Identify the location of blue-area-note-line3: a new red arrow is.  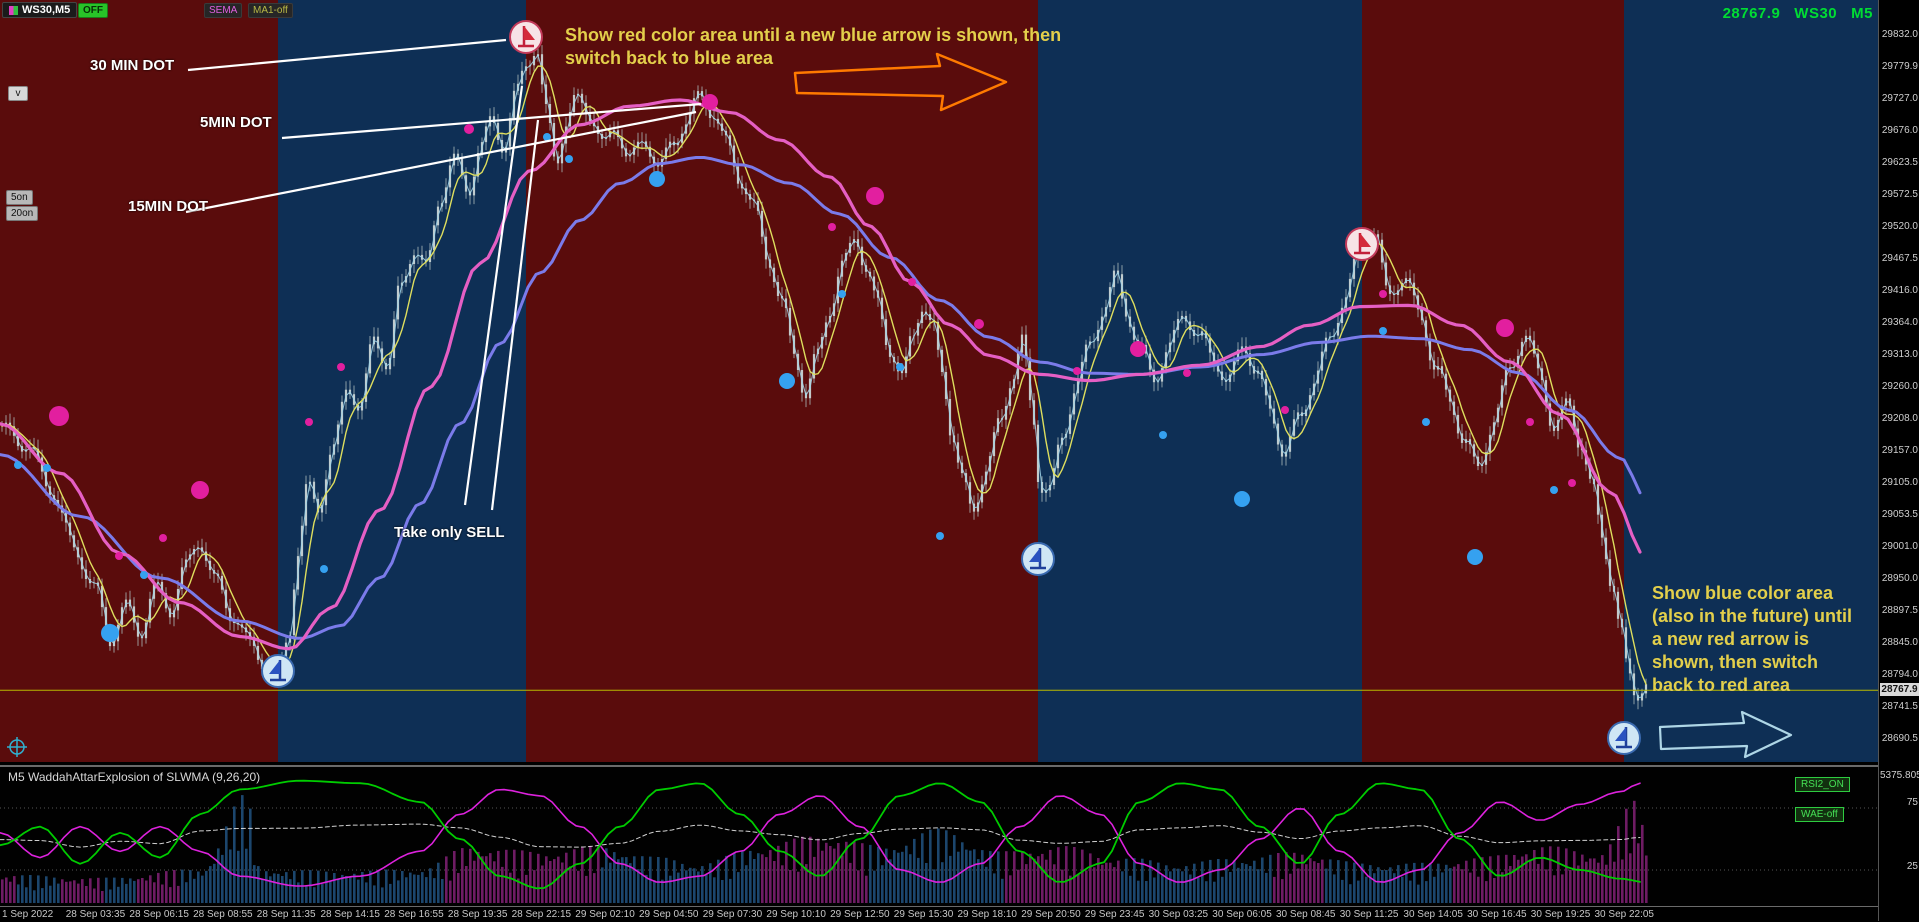
(1731, 639).